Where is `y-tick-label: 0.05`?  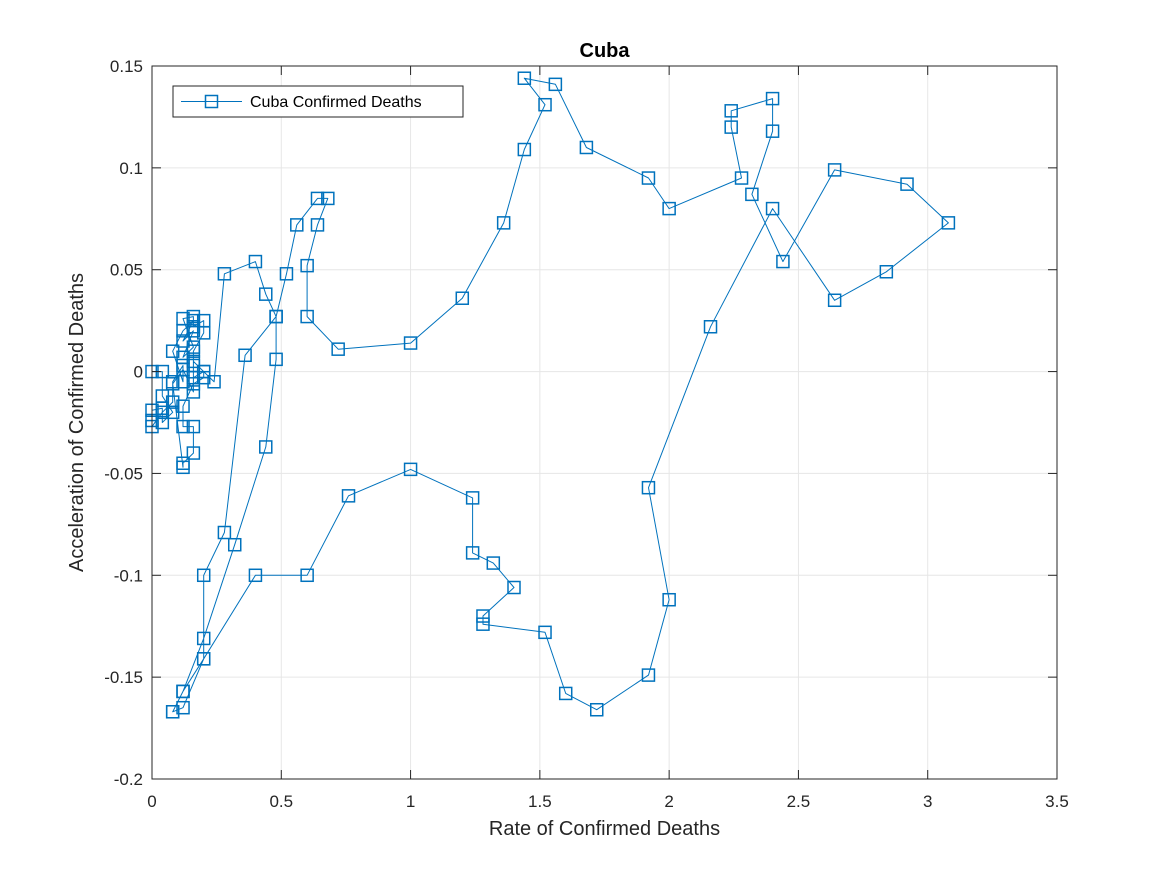
y-tick-label: 0.05 is located at coordinates (126, 270).